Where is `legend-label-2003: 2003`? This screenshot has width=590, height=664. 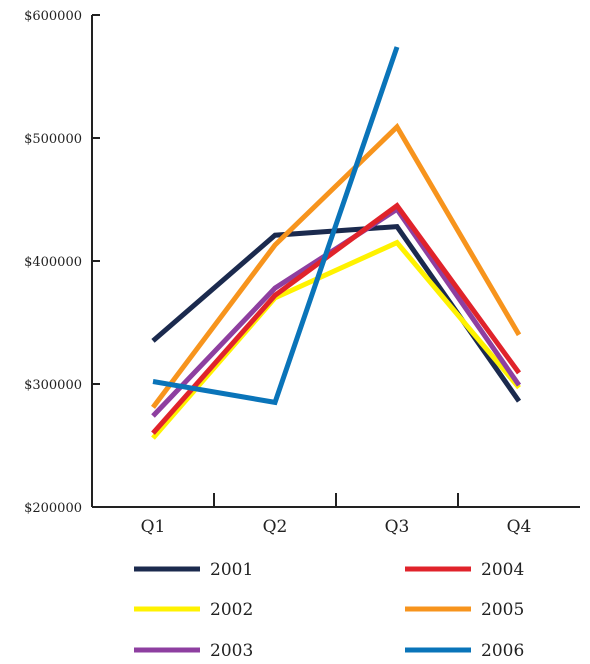
legend-label-2003: 2003 is located at coordinates (231, 651).